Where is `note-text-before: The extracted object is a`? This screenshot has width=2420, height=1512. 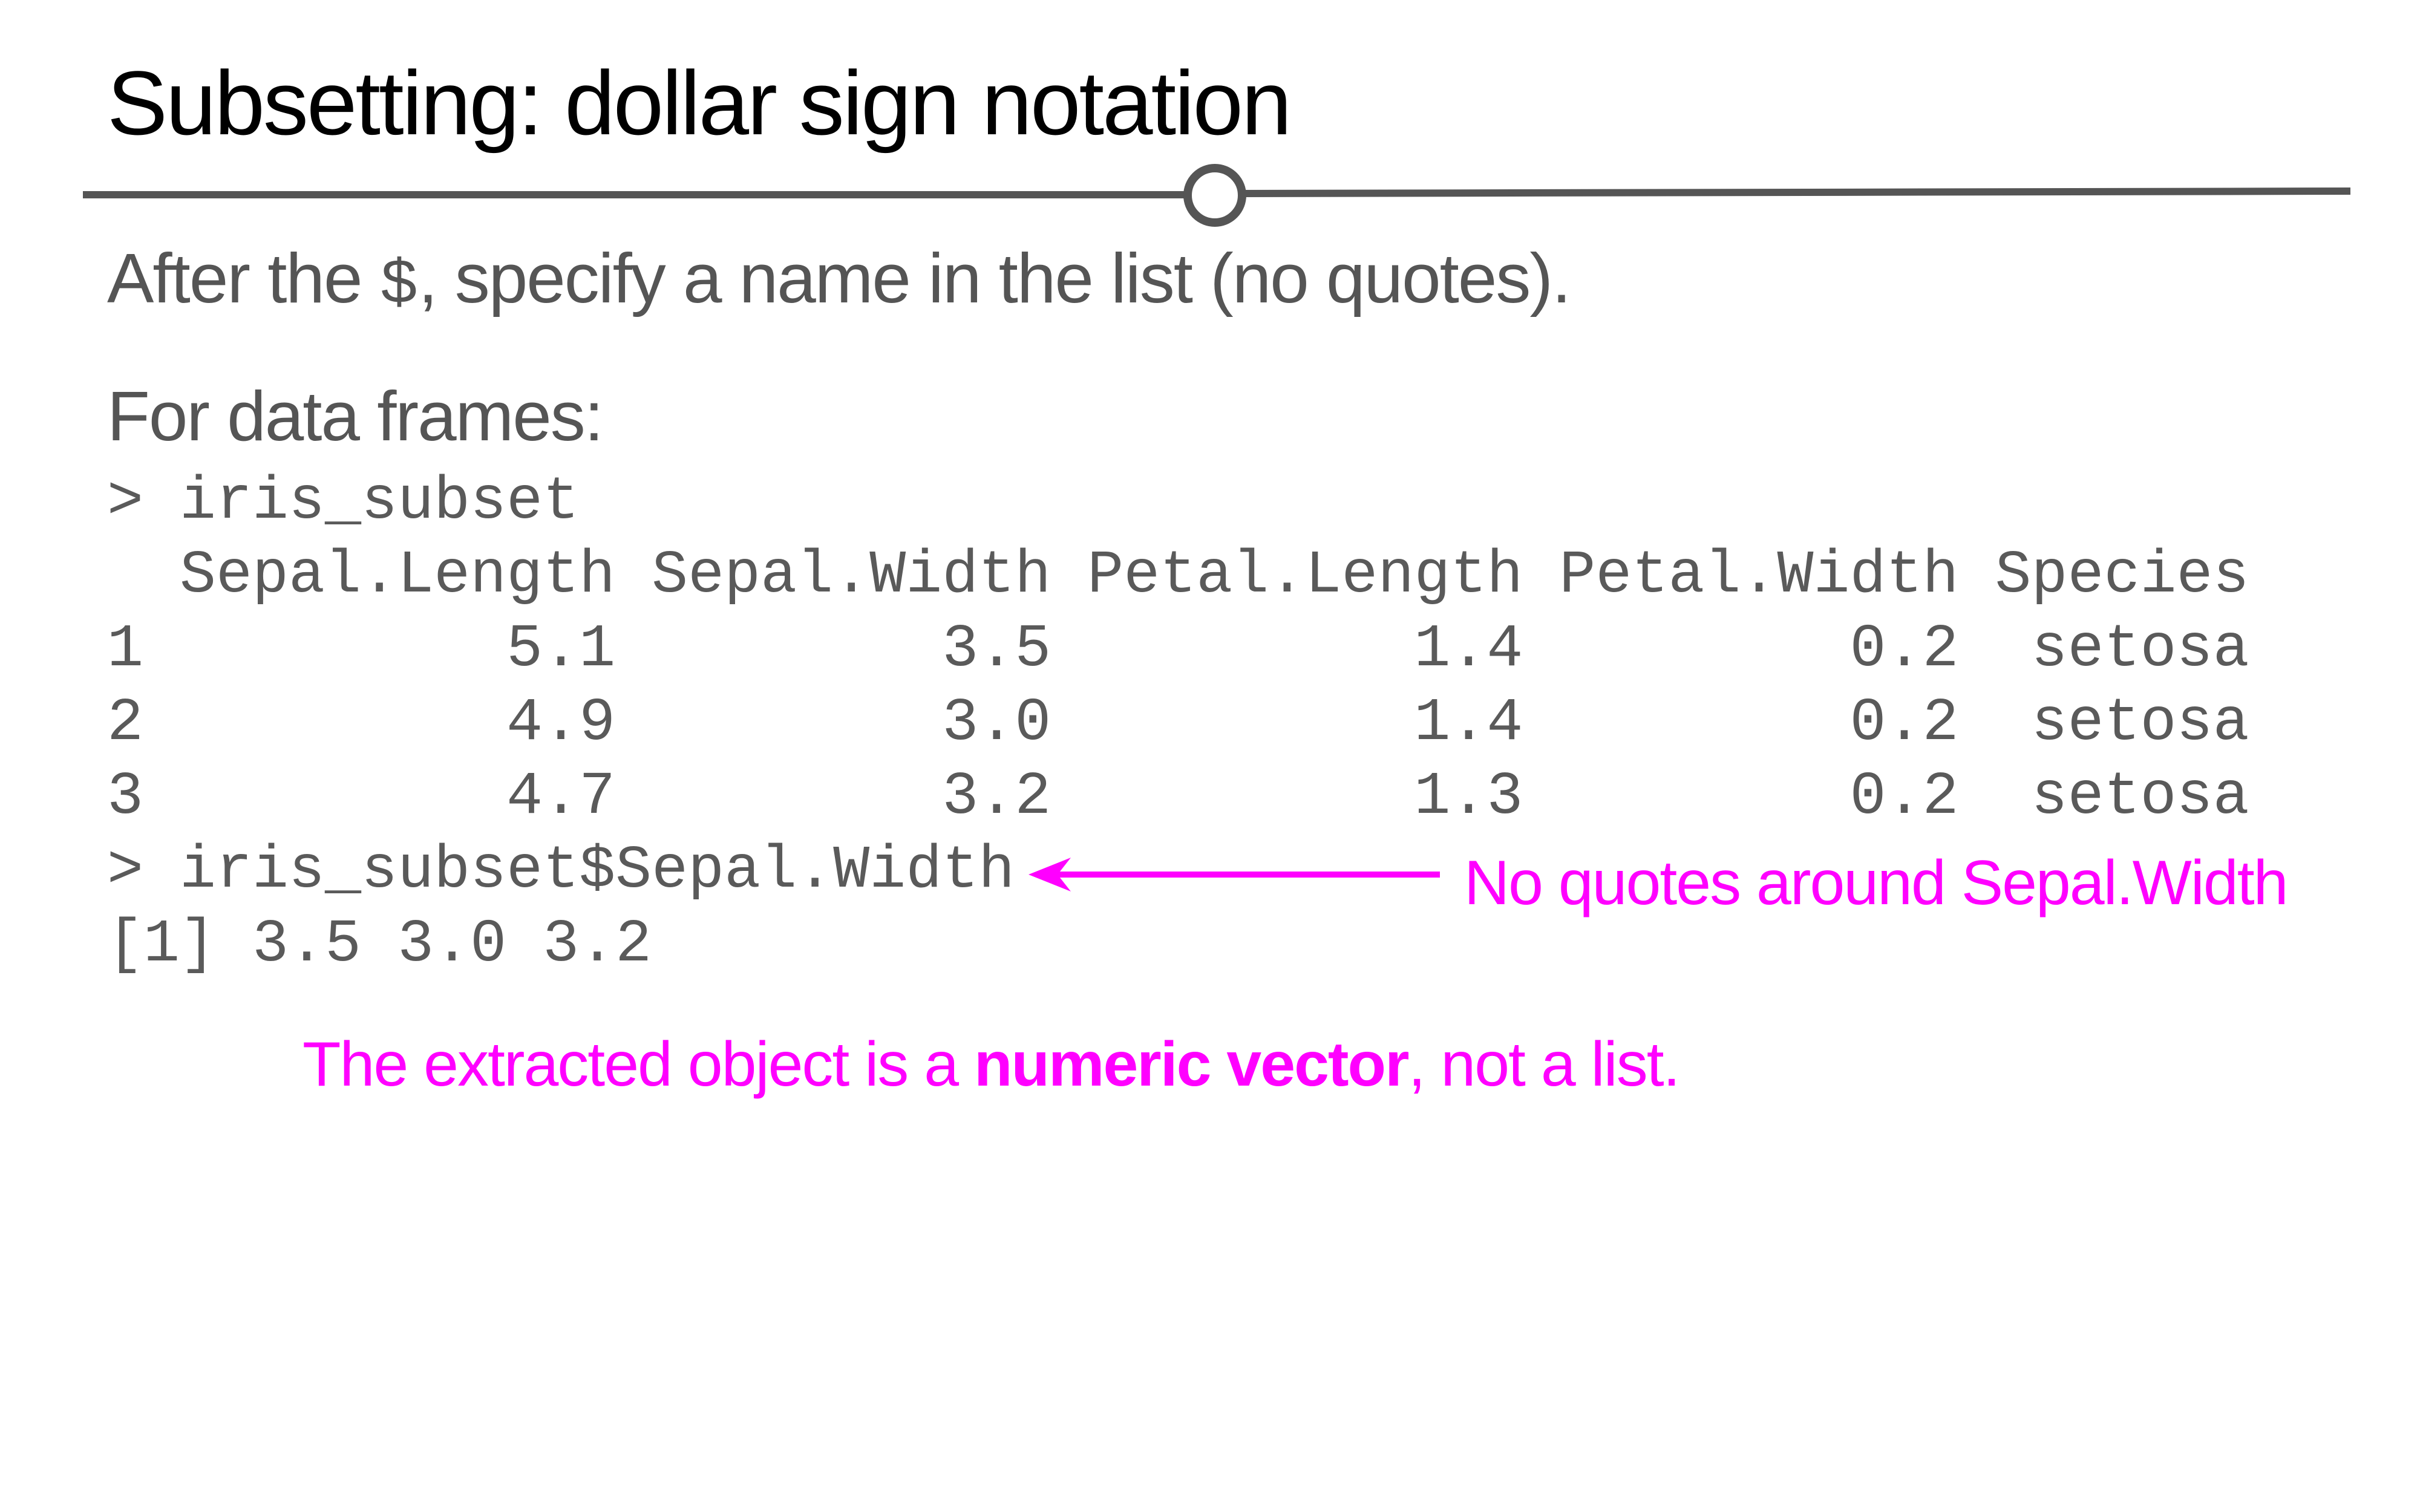 note-text-before: The extracted object is a is located at coordinates (638, 1064).